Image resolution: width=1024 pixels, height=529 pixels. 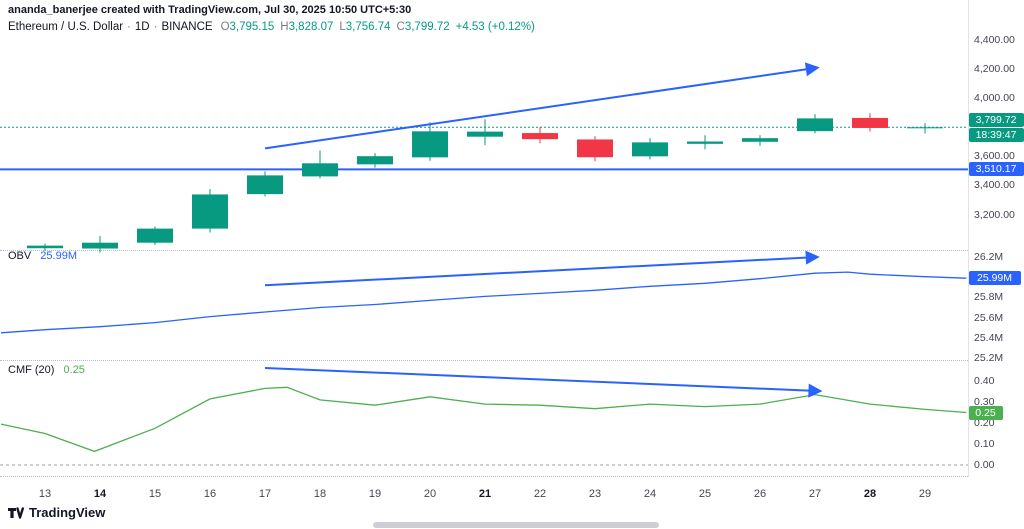 I want to click on obv-axis-label: 25.8M, so click(x=989, y=297).